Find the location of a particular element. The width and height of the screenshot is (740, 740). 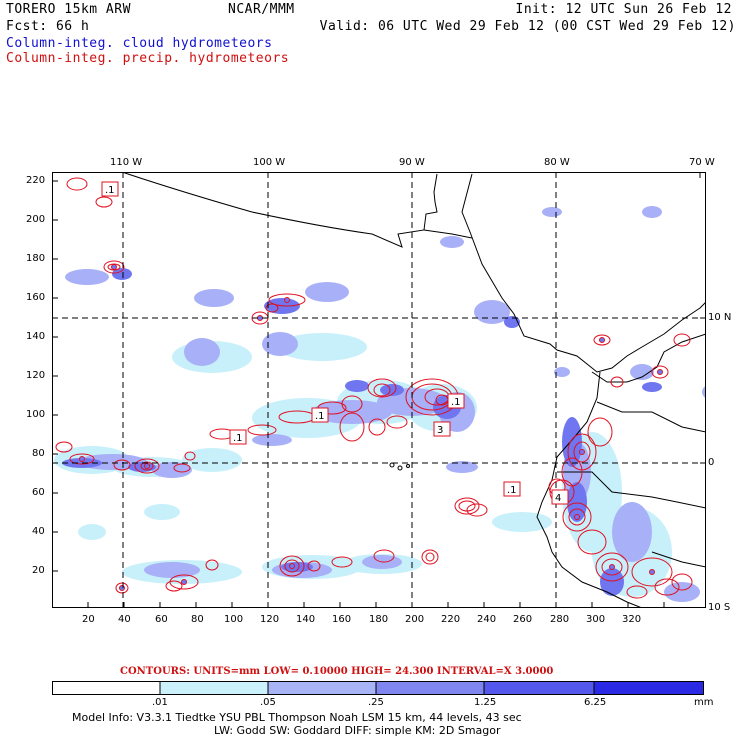

y-tick: 200 is located at coordinates (36, 219).